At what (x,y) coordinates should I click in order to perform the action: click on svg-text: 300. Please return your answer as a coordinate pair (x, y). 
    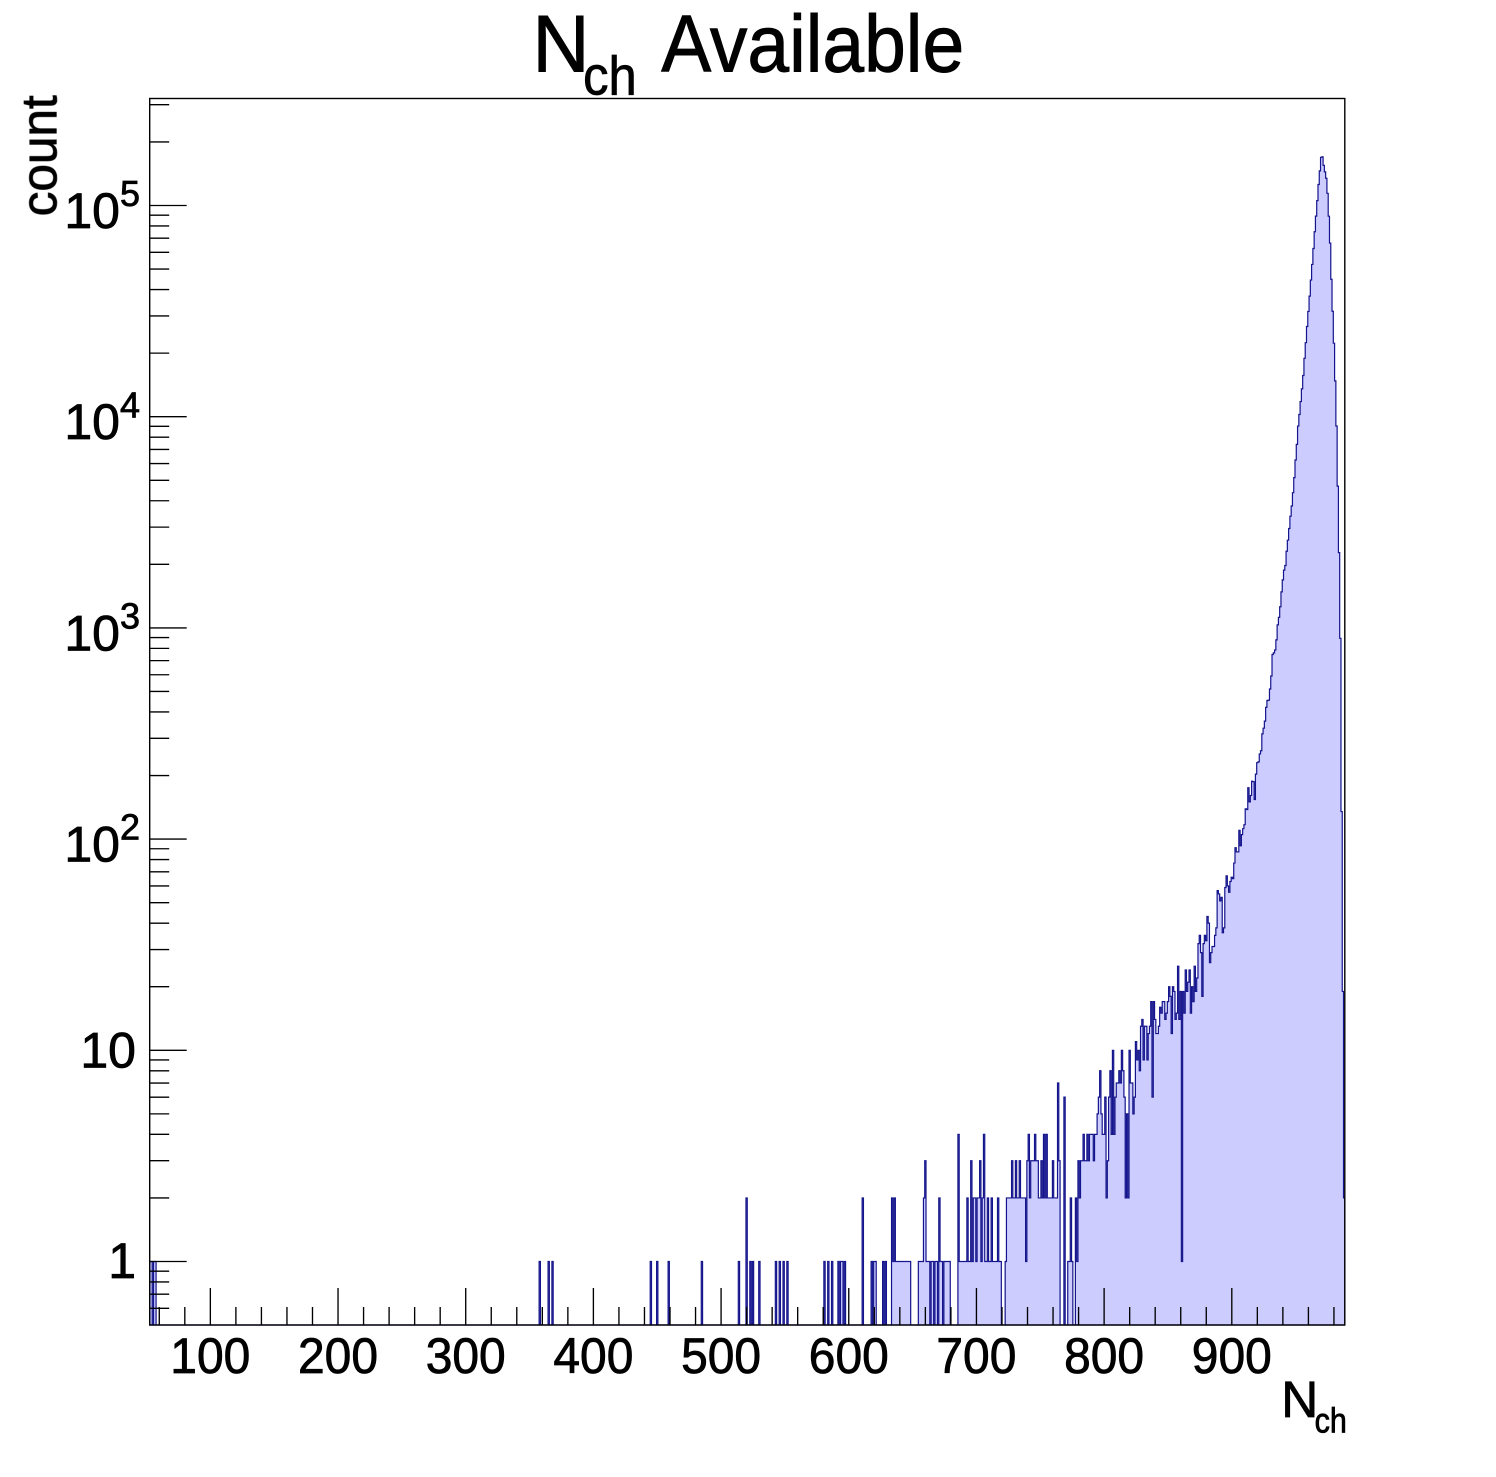
    Looking at the image, I should click on (466, 1356).